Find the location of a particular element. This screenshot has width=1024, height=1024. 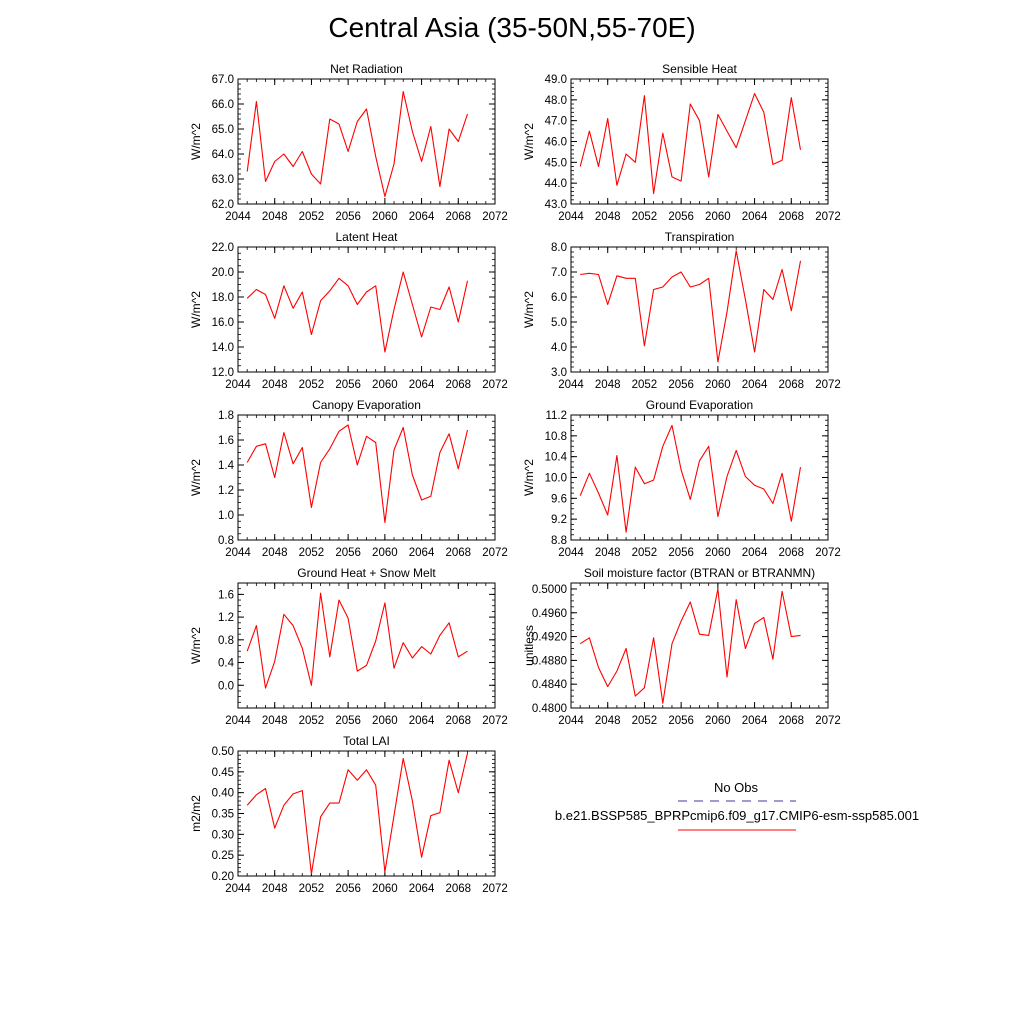

y-tick-label: 47.0 is located at coordinates (556, 122).